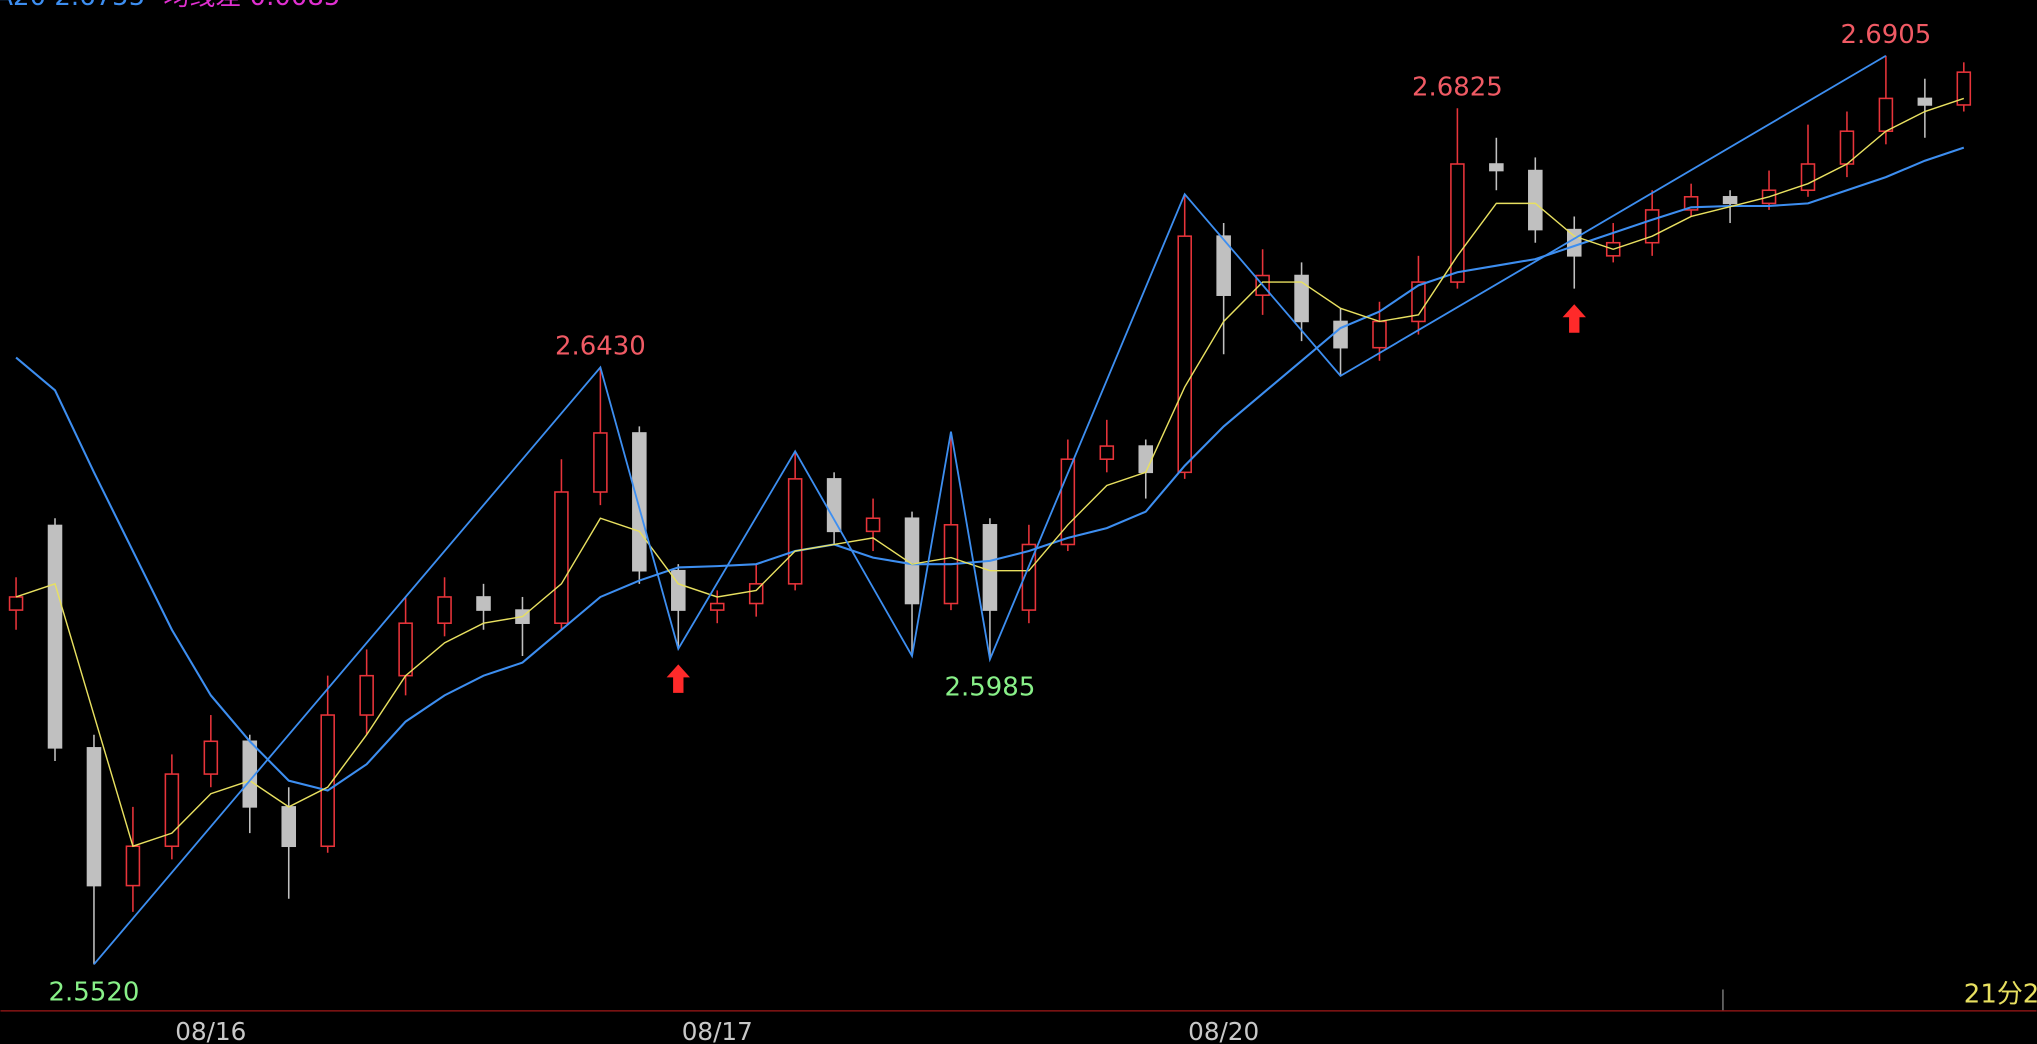 Image resolution: width=2037 pixels, height=1044 pixels. What do you see at coordinates (251, 6) in the screenshot?
I see `header-text: 均线差 0.0085` at bounding box center [251, 6].